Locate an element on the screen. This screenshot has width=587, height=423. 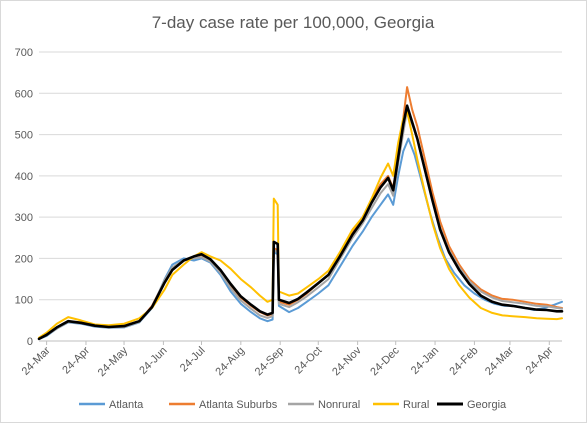
legend-label: Nonrural is located at coordinates (339, 405).